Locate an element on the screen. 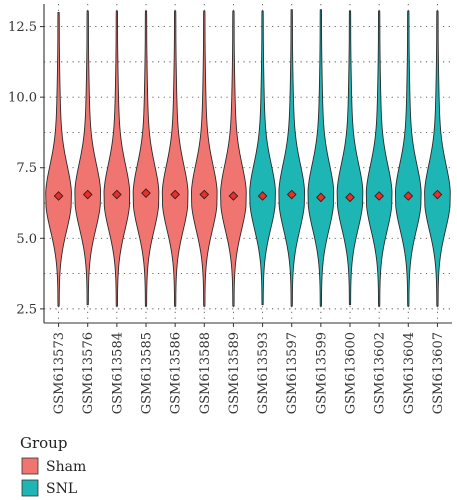  mean-marker-GSM613584 is located at coordinates (117, 194).